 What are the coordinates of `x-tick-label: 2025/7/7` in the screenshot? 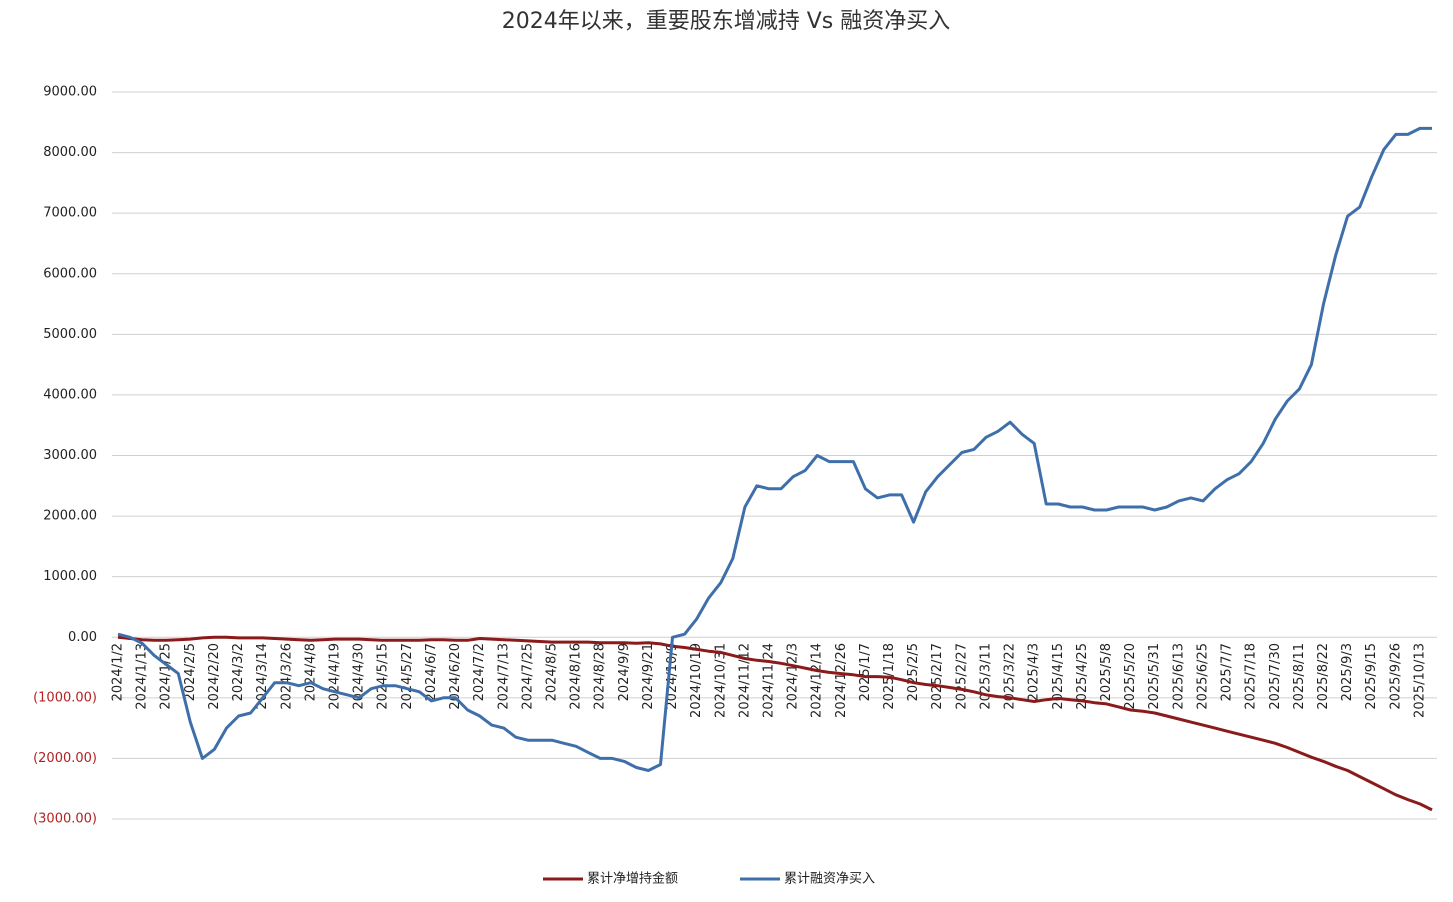 It's located at (1227, 672).